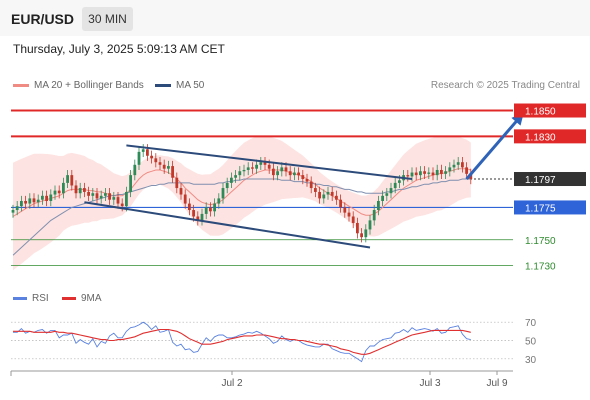 The width and height of the screenshot is (590, 400). I want to click on legend-ma50: MA 50, so click(179, 85).